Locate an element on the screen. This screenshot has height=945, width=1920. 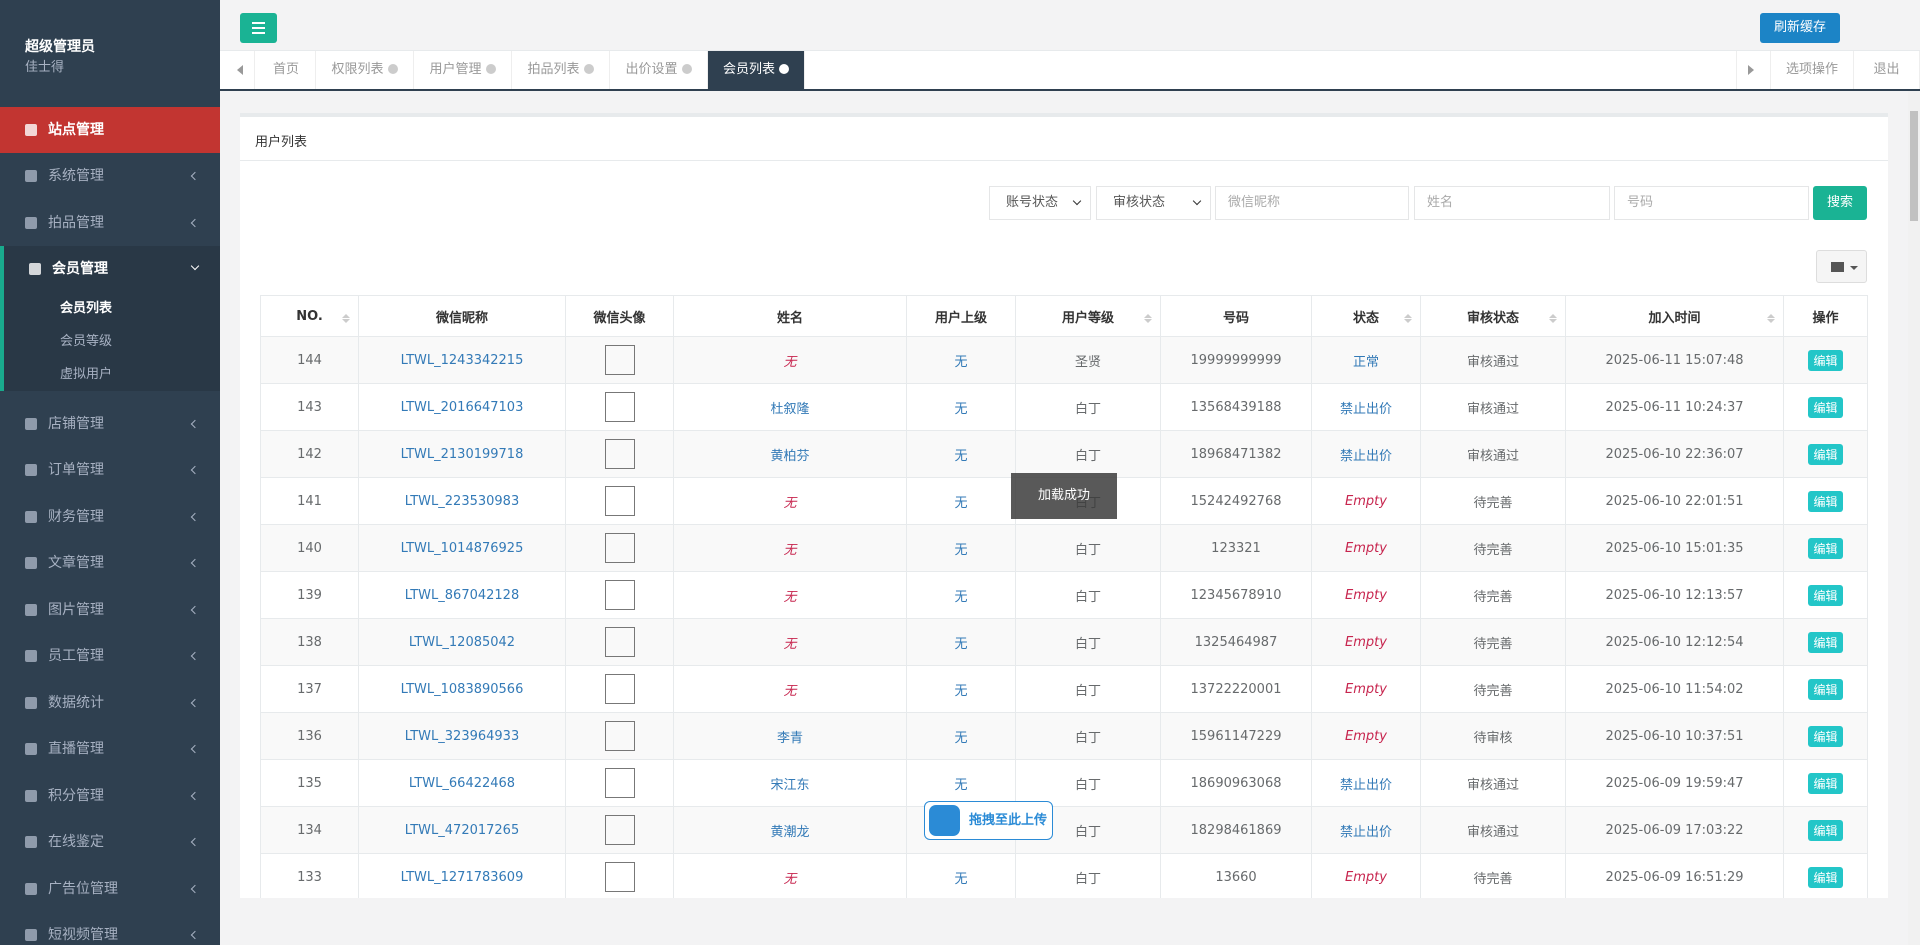
table-cell: 18968471382 is located at coordinates (1236, 454).